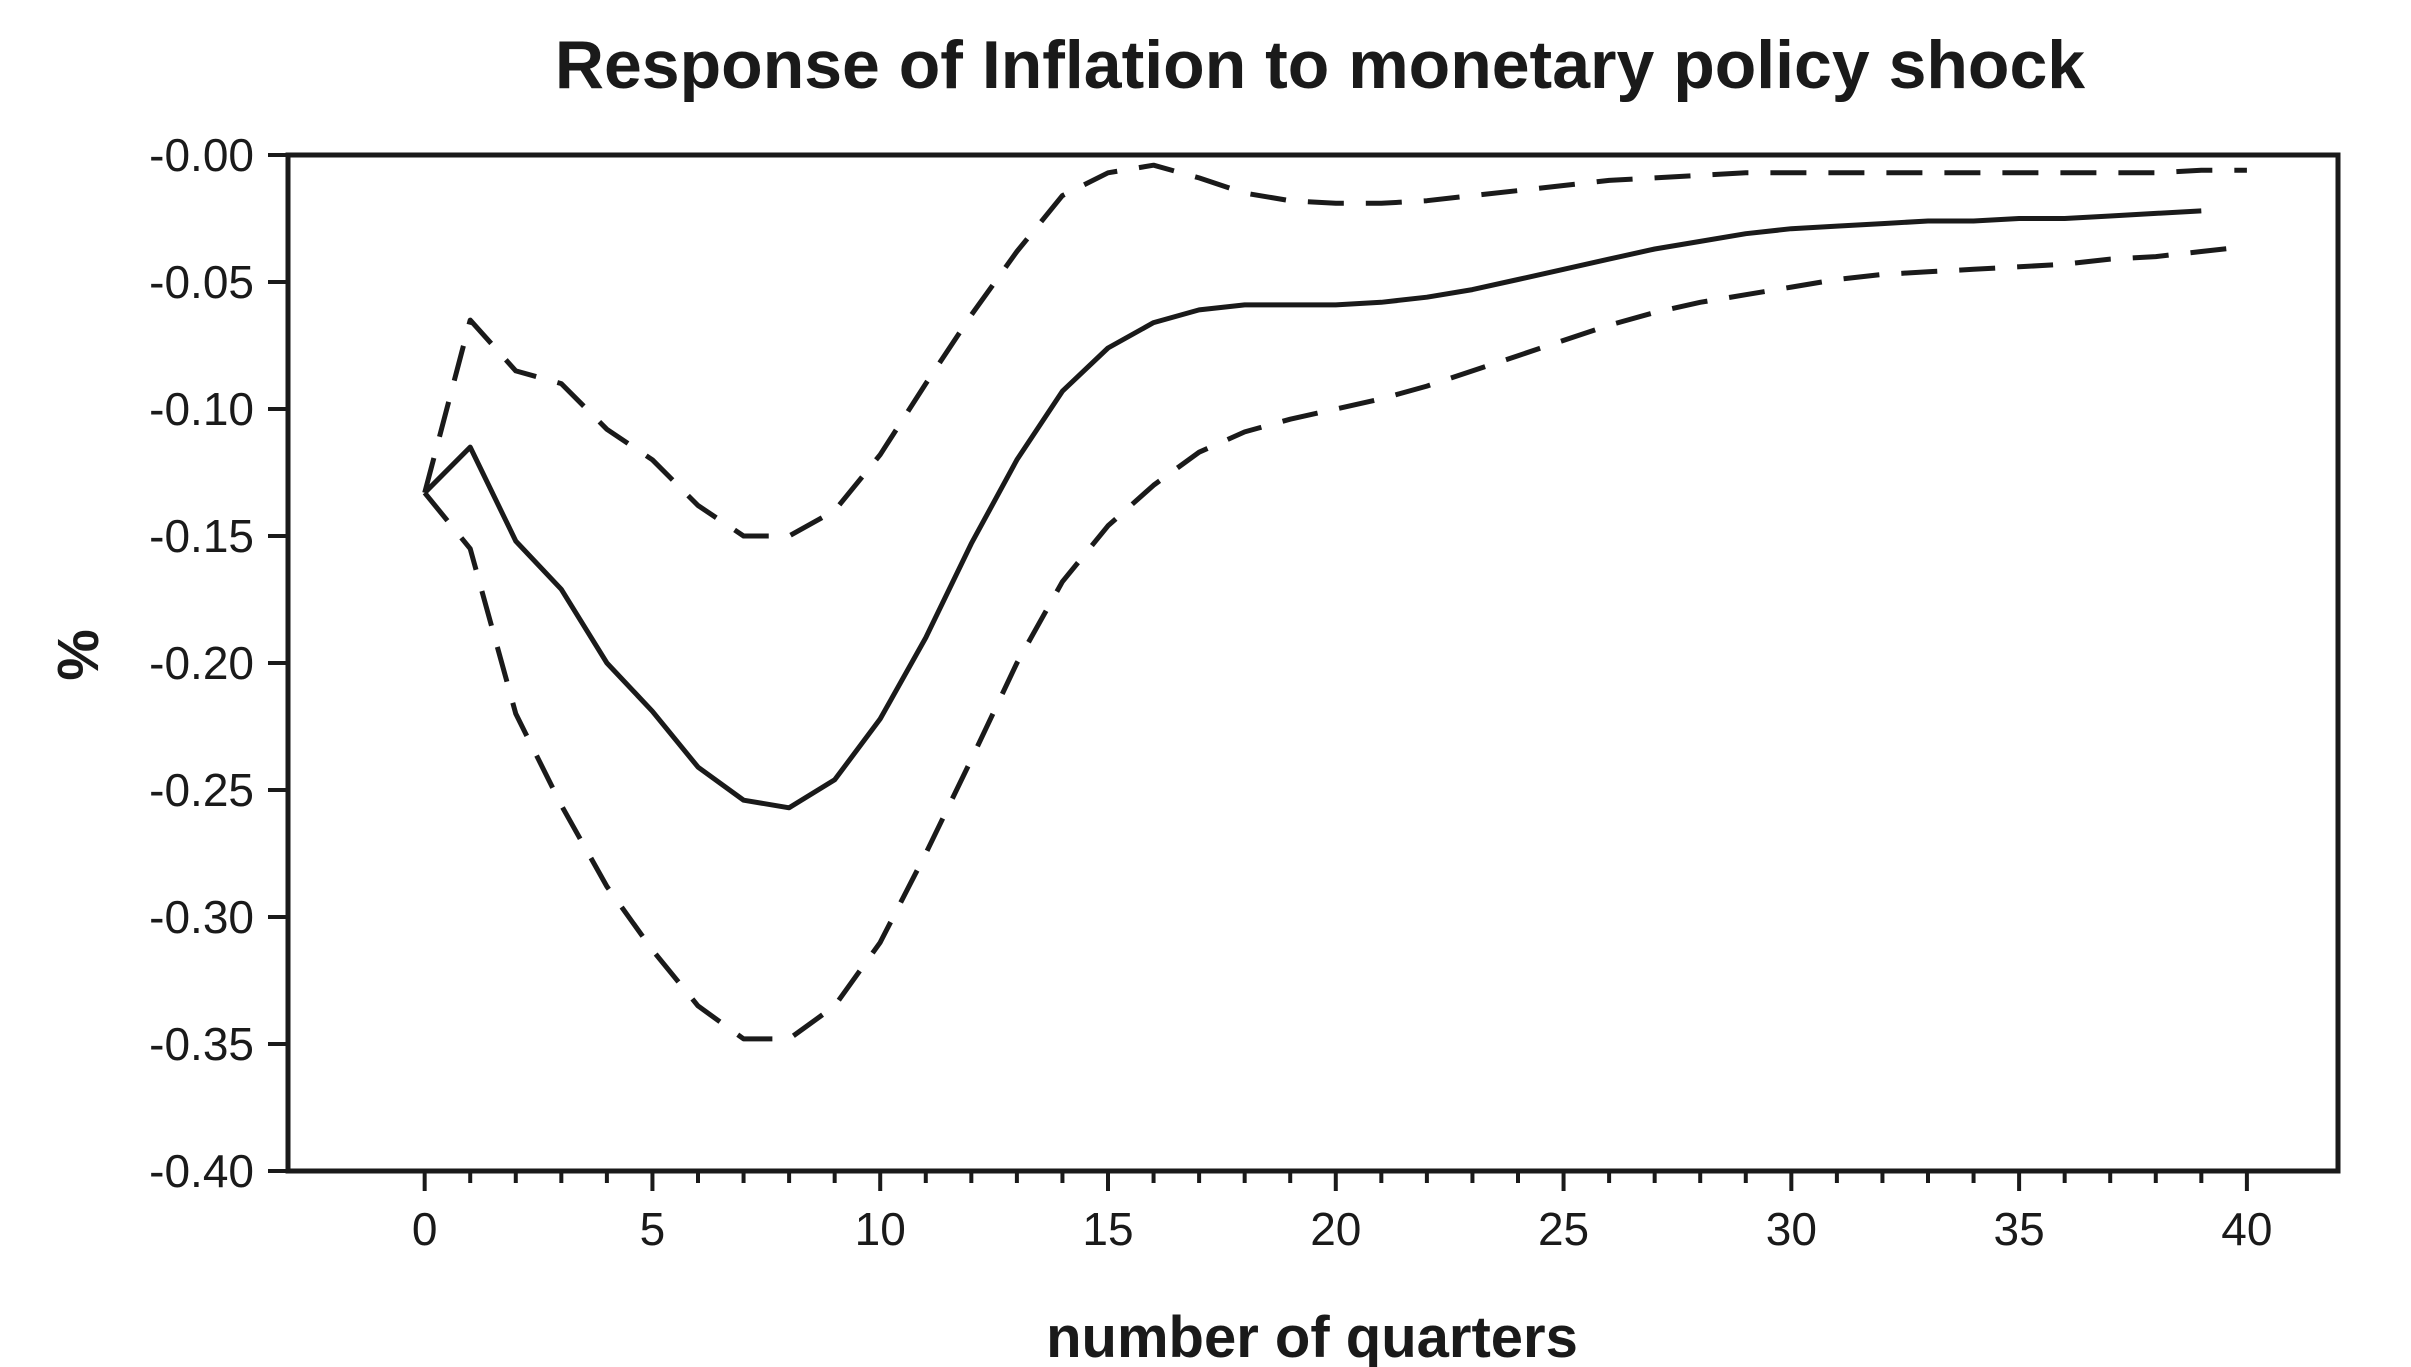  Describe the element at coordinates (201, 282) in the screenshot. I see `y-tick-label: -0.05` at that location.